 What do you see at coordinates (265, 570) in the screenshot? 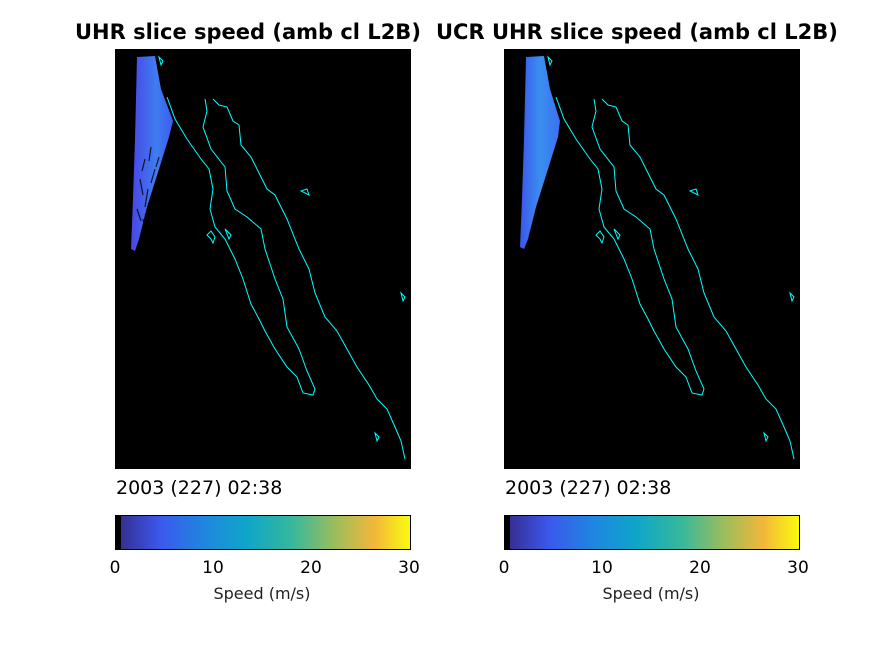
I see `left-colorbar-ticks: 0 10 20 30` at bounding box center [265, 570].